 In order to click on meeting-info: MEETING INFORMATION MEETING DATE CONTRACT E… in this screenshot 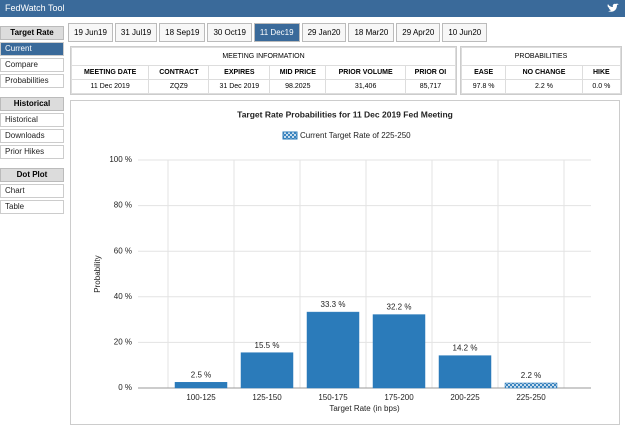, I will do `click(263, 70)`.